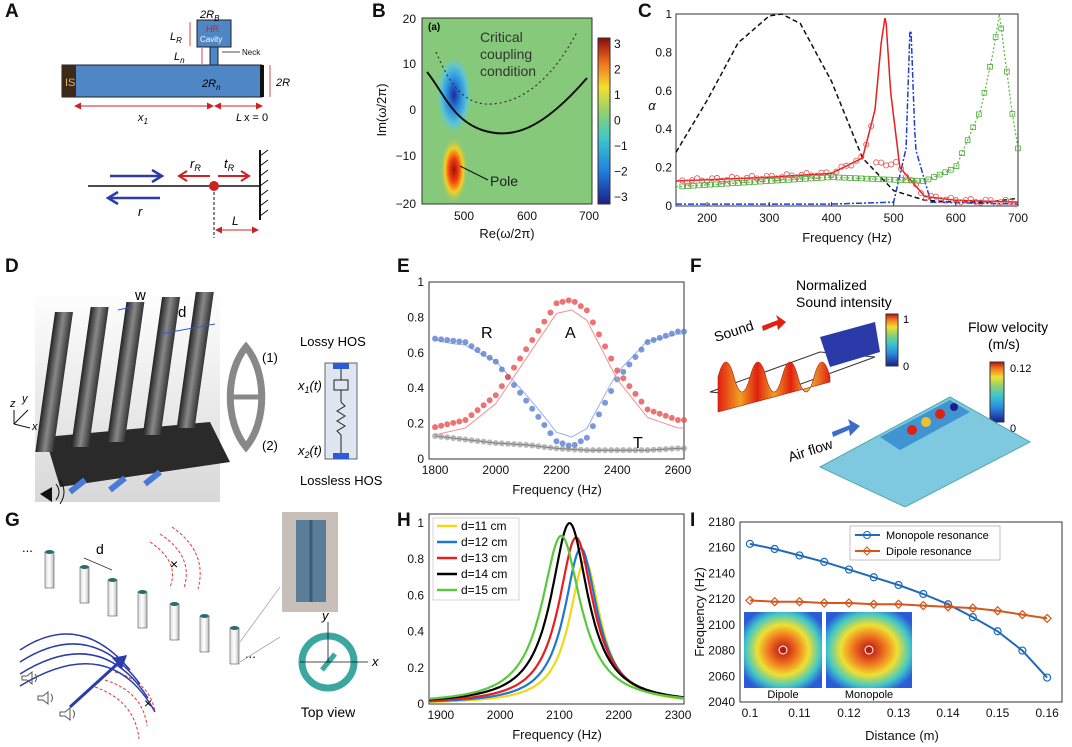  What do you see at coordinates (799, 713) in the screenshot?
I see `i-xtick-1: 0.11` at bounding box center [799, 713].